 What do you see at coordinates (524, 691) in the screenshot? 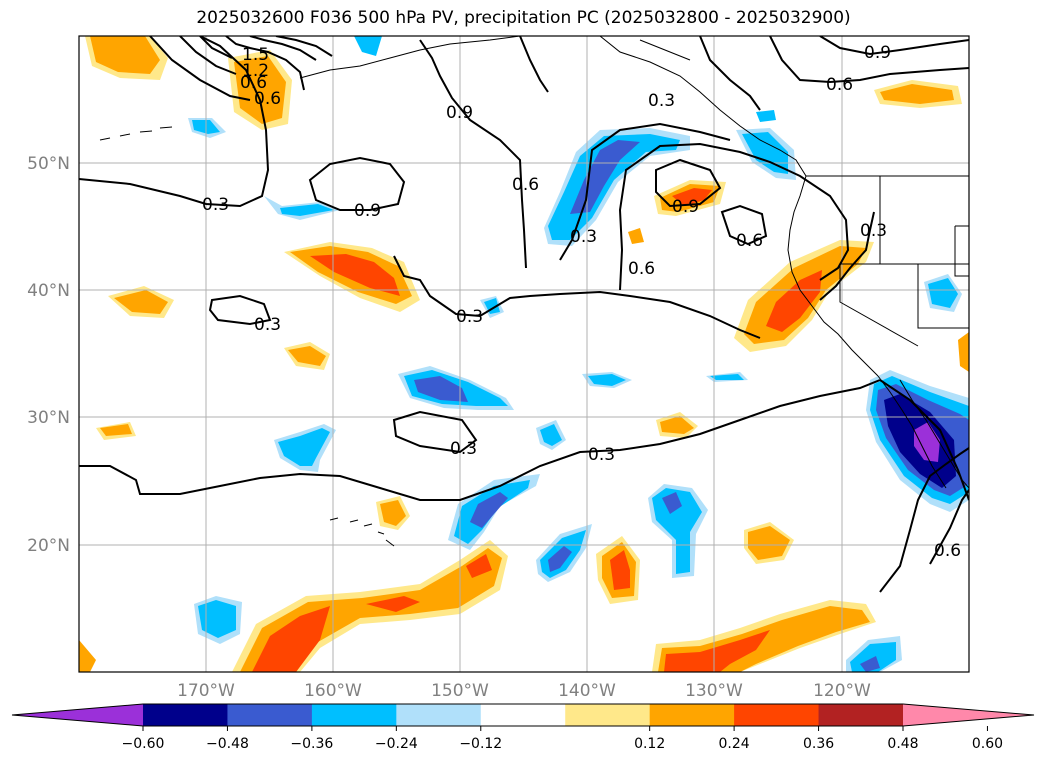
I see `lon-axis-labels: 170°W 160°W 150°W 140°W 130°W 120°W` at bounding box center [524, 691].